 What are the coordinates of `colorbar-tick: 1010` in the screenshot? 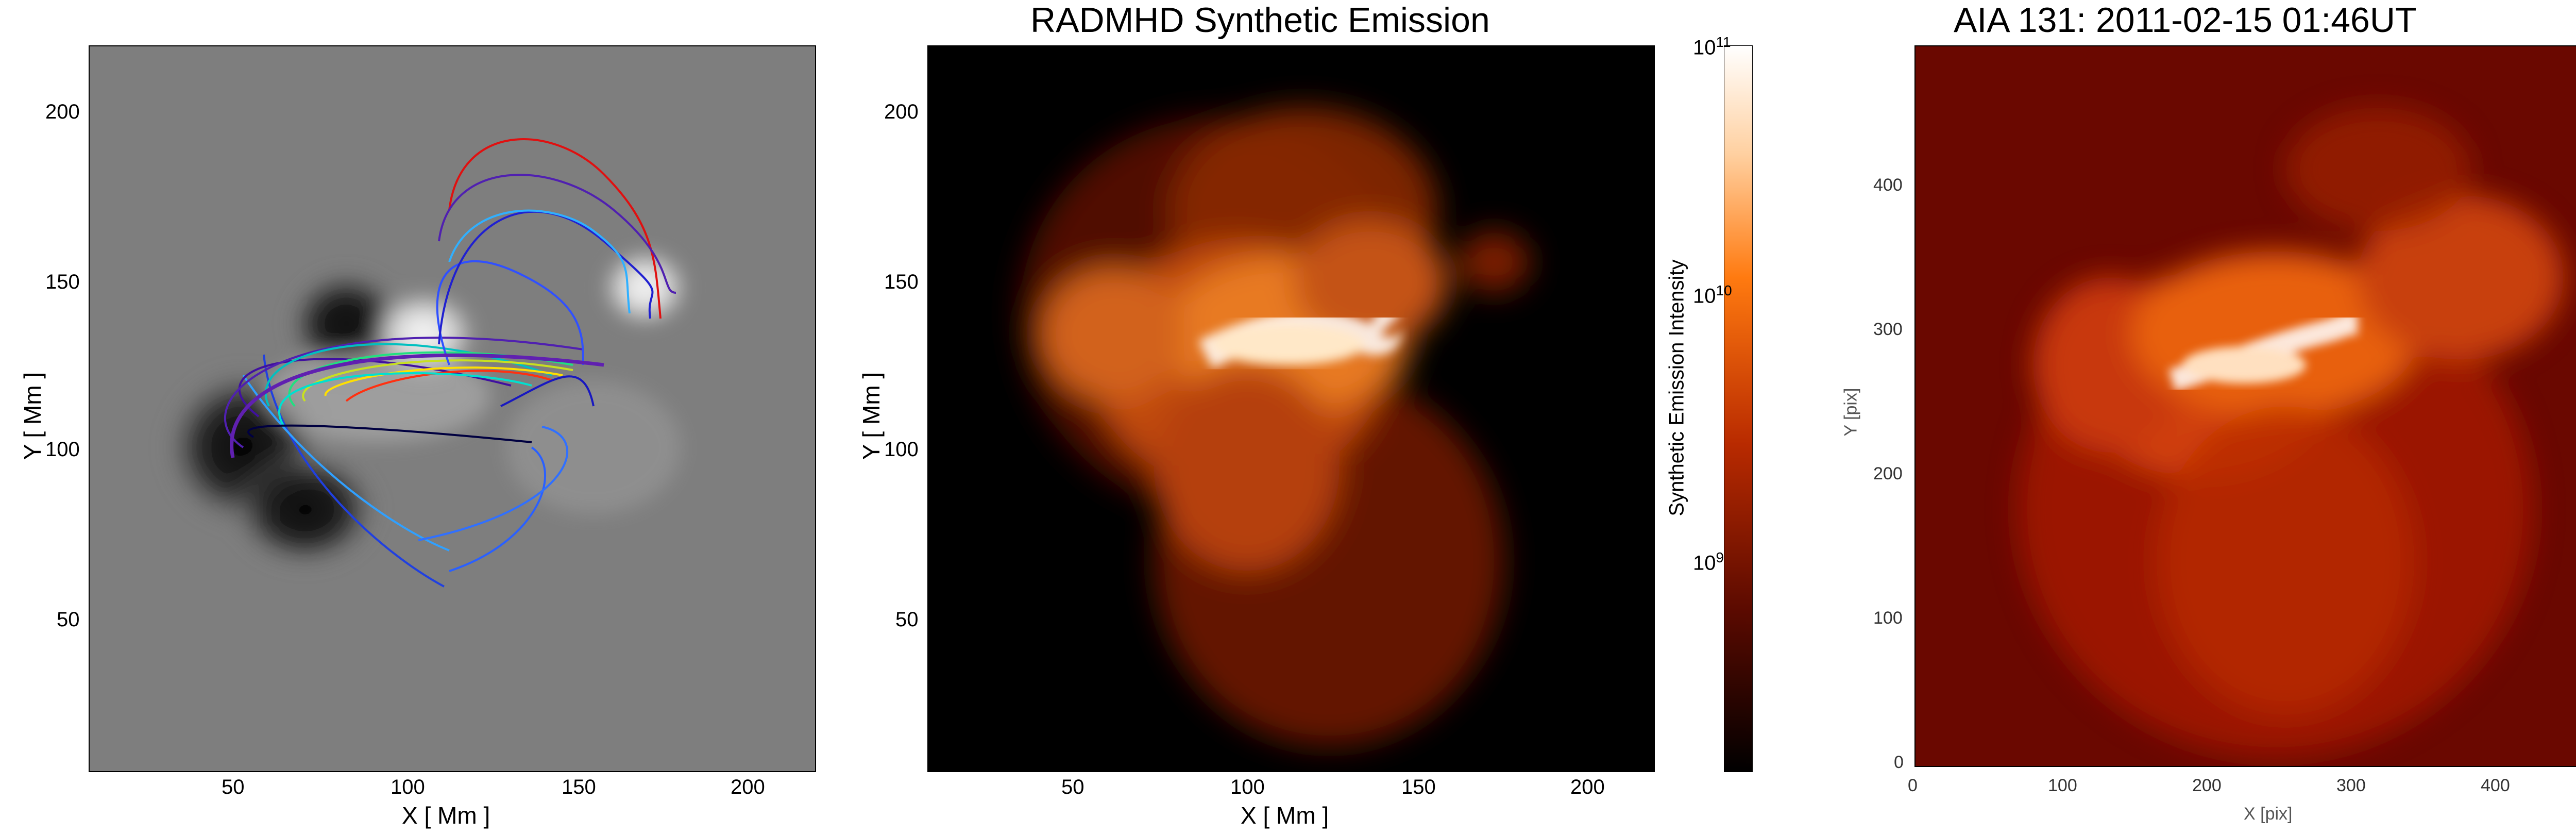 It's located at (1712, 295).